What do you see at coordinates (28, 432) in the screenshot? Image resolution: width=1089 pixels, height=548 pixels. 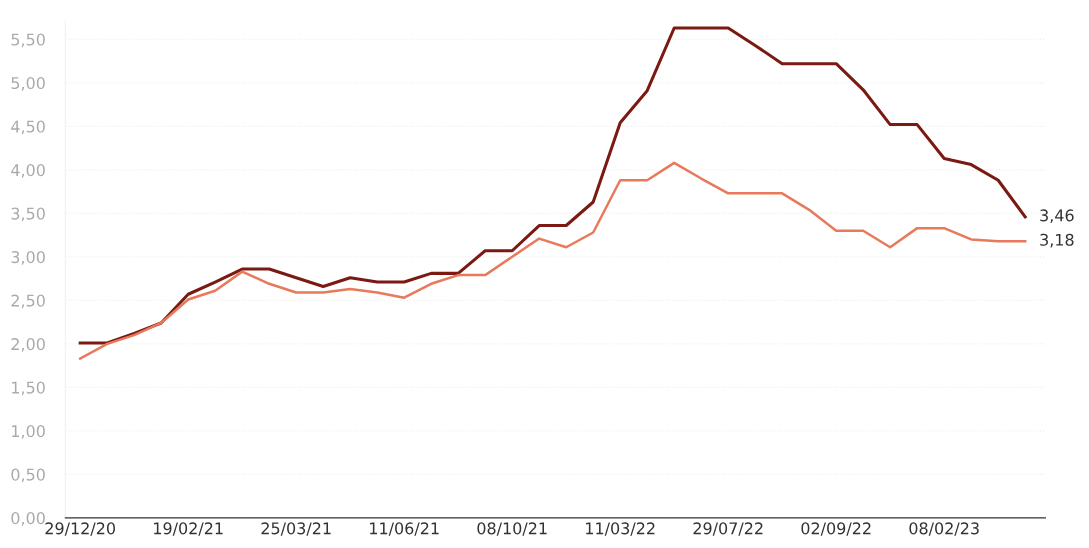 I see `y-tick-label: 1,00` at bounding box center [28, 432].